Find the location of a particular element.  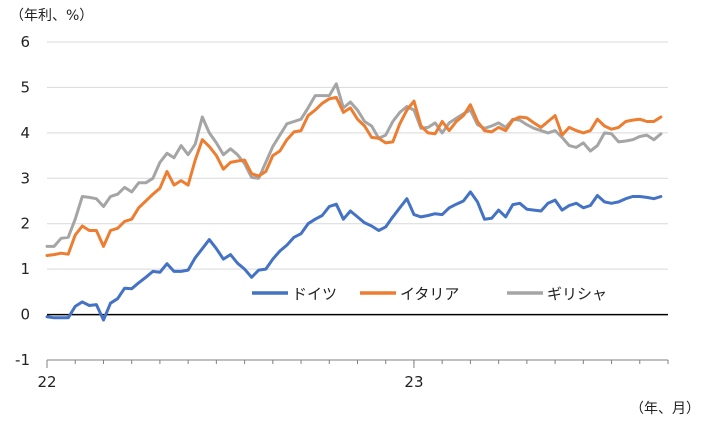

legend-label: イタリア is located at coordinates (429, 294).